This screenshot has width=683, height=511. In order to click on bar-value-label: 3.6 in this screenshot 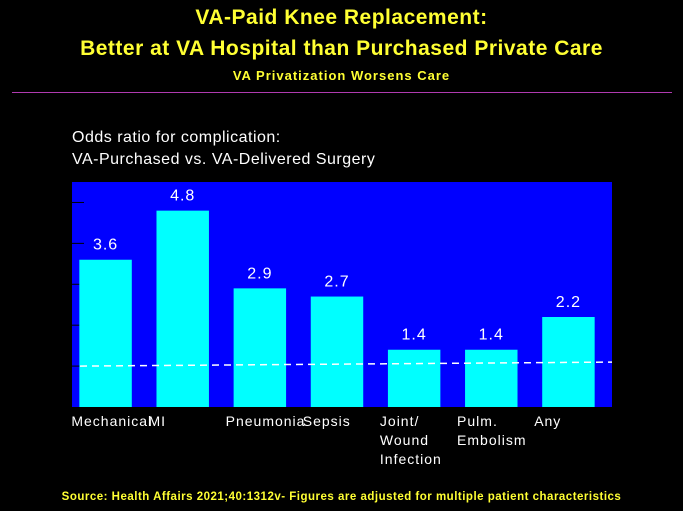, I will do `click(105, 245)`.